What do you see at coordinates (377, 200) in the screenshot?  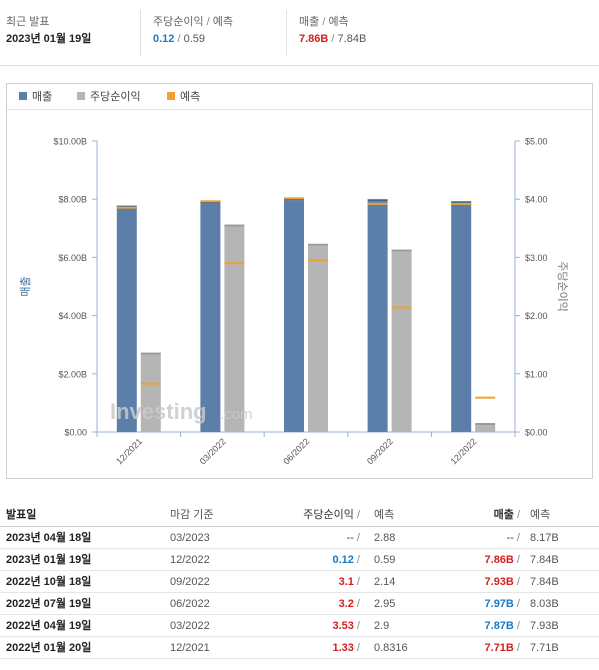 I see `revenue-bar-cap` at bounding box center [377, 200].